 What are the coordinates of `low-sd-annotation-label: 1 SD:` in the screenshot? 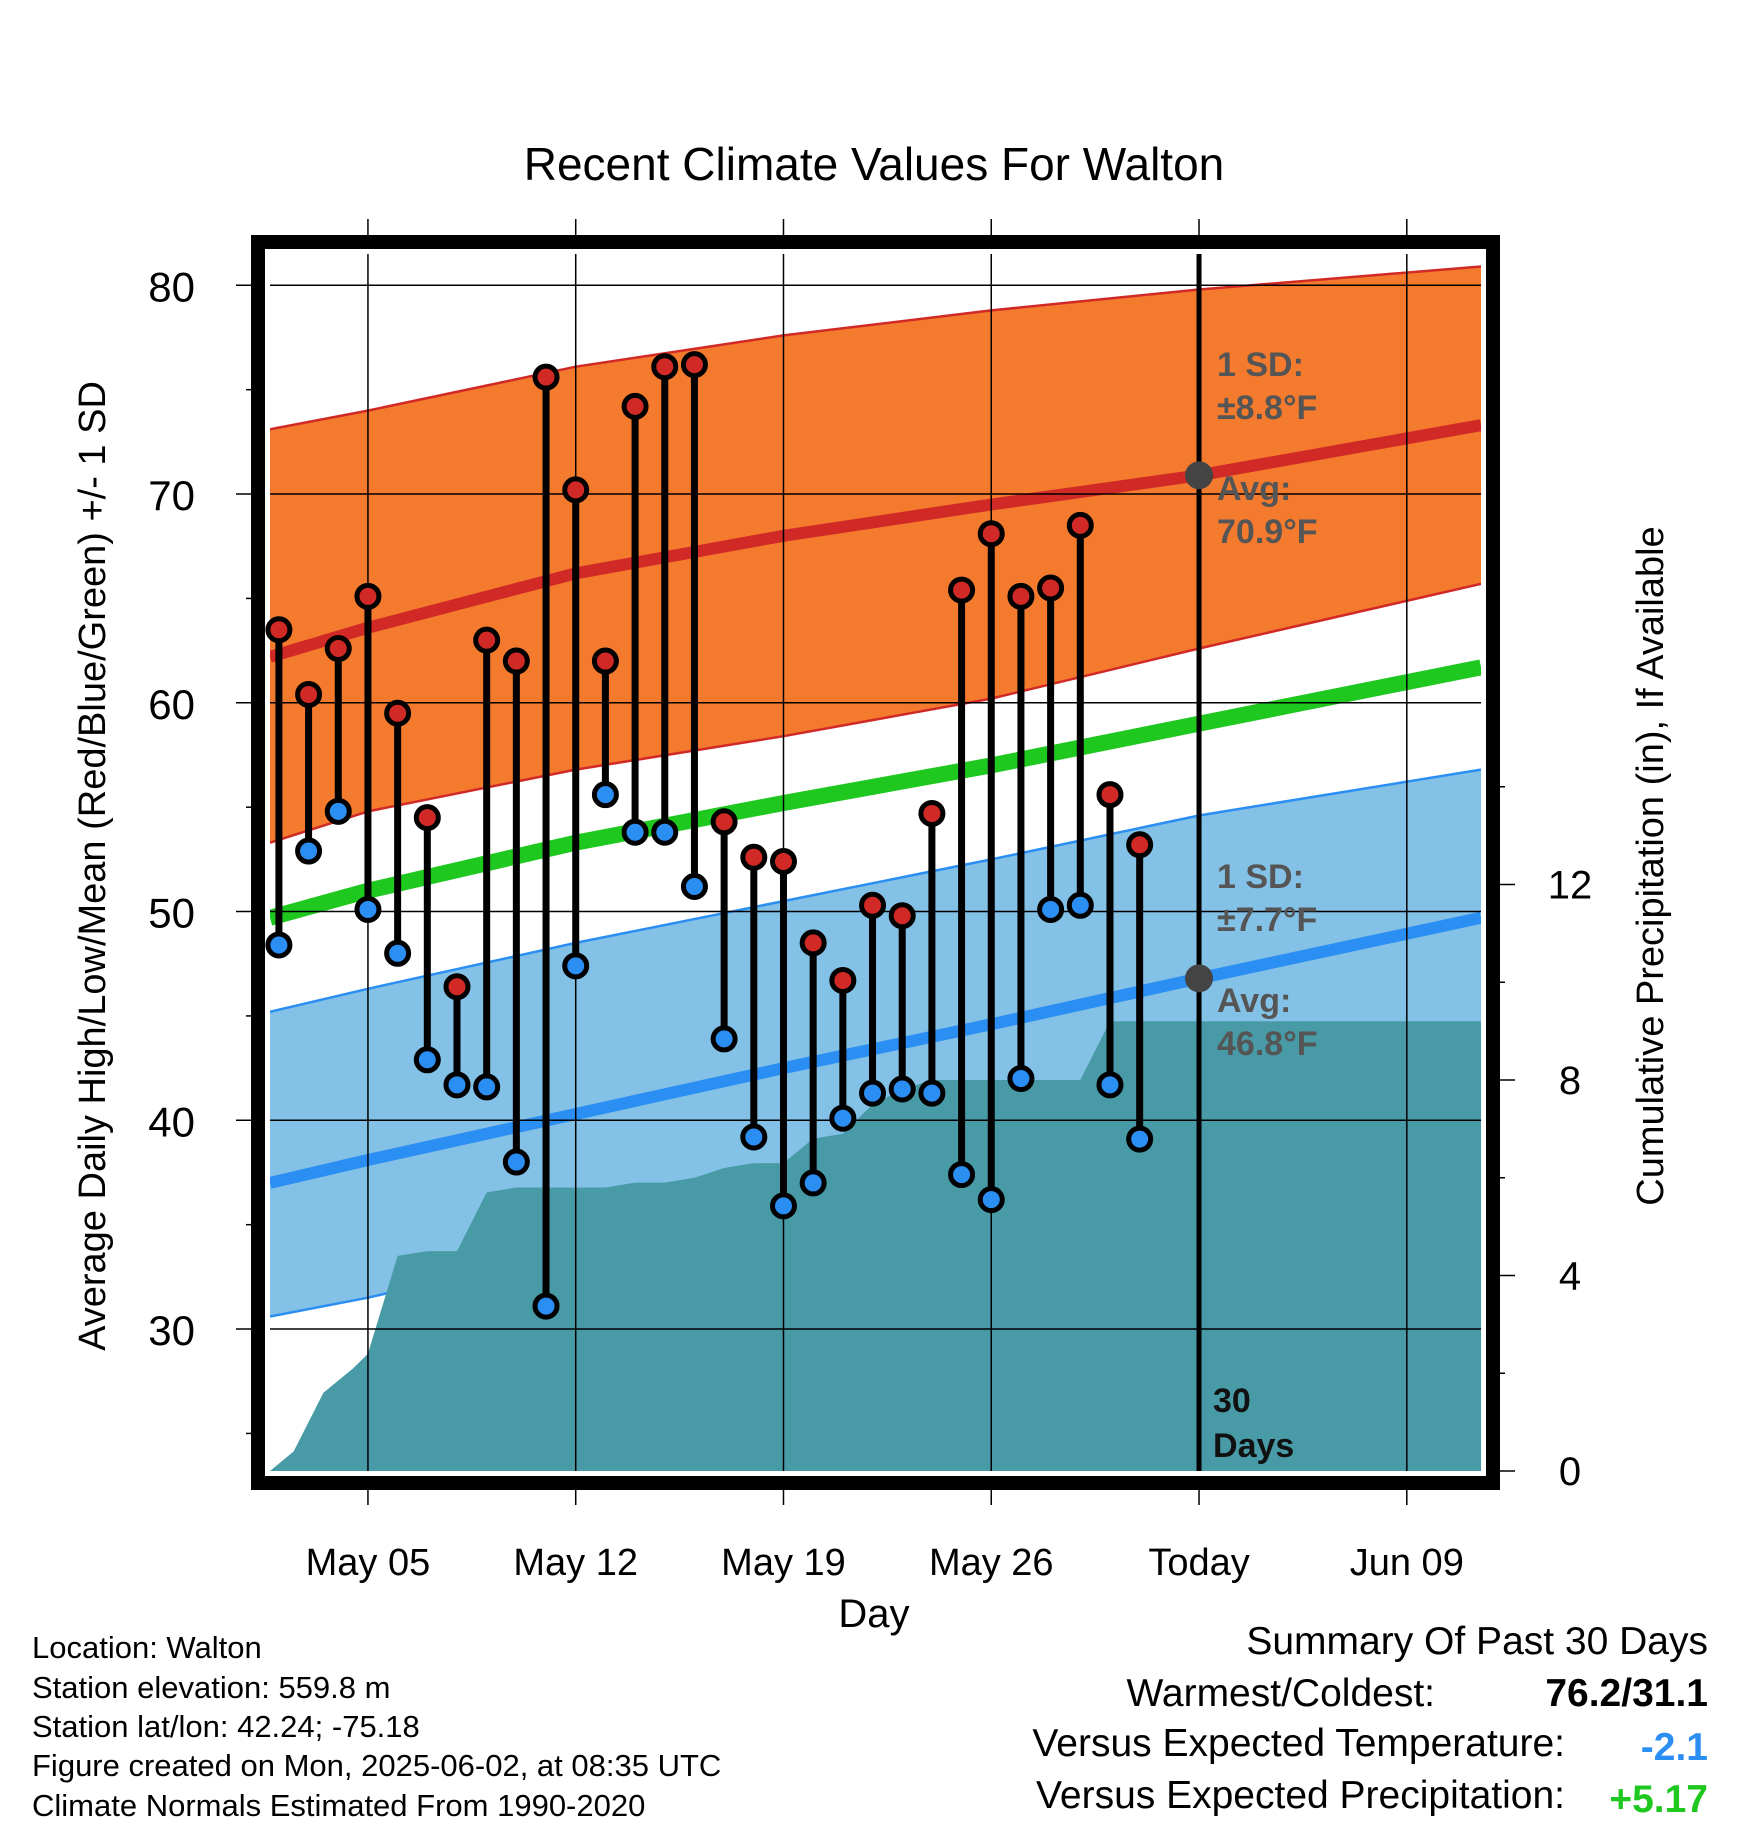 It's located at (1260, 877).